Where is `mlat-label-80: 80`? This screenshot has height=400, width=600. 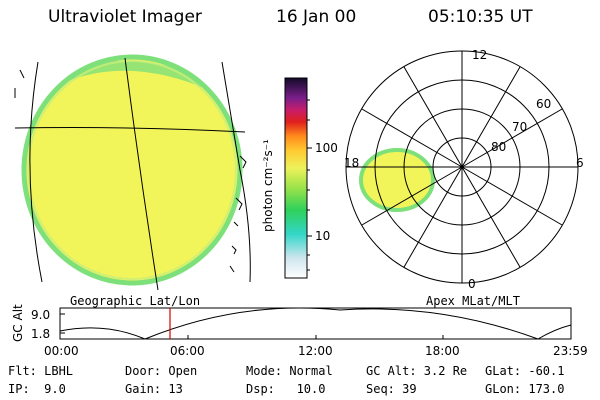 mlat-label-80: 80 is located at coordinates (499, 147).